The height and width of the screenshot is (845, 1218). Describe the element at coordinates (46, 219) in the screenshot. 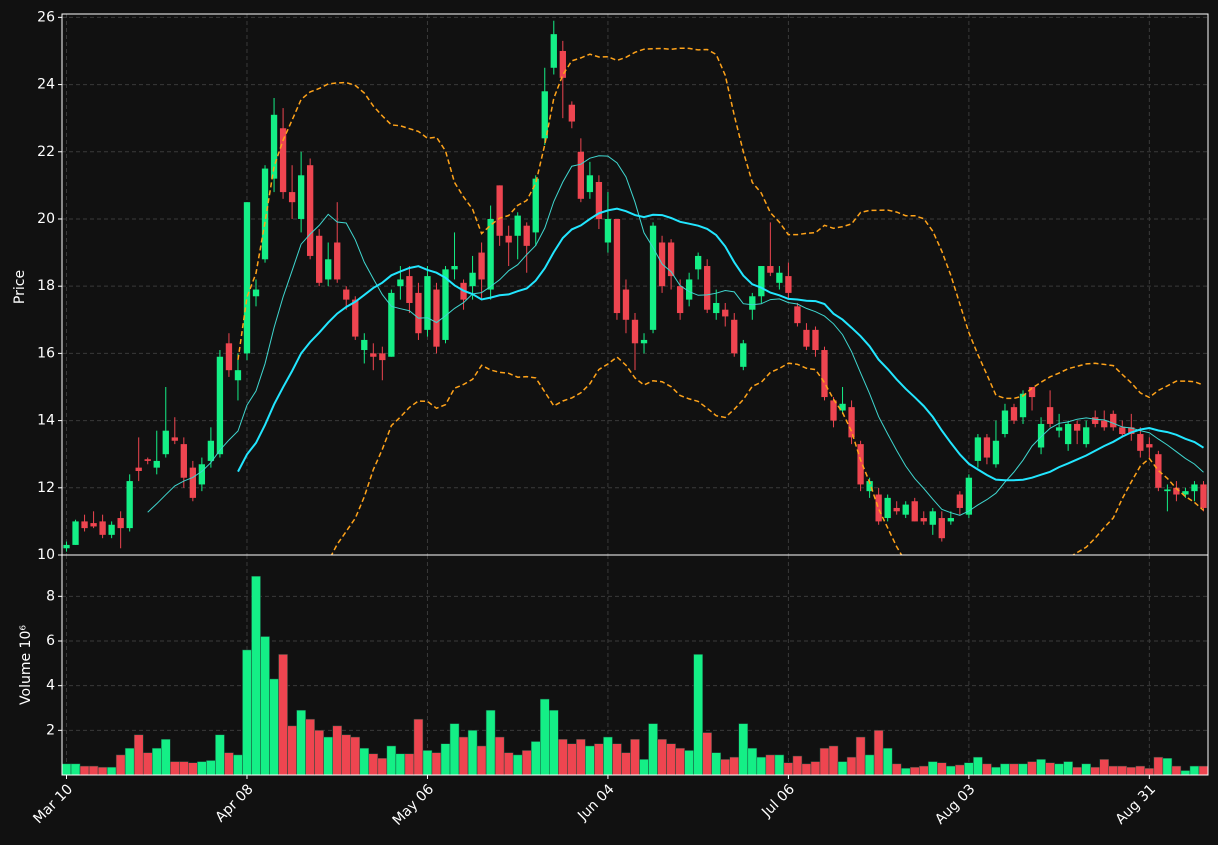

I see `y-tick-label: 20` at that location.